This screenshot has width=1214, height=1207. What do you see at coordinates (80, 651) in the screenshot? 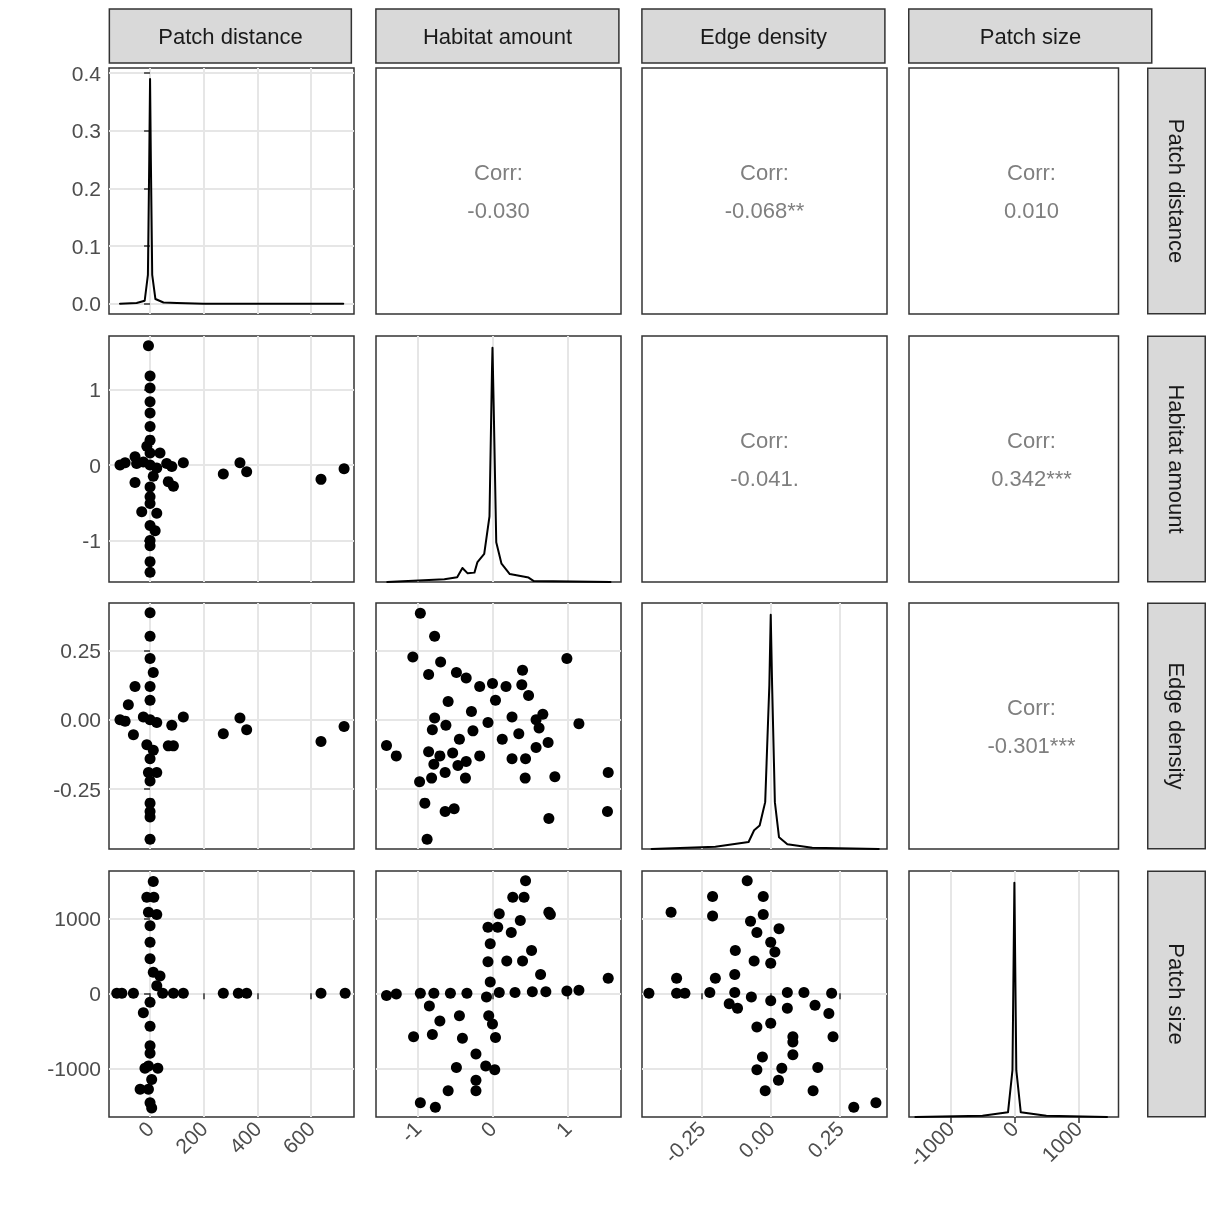
I see `y-tick-label: 0.25` at bounding box center [80, 651].